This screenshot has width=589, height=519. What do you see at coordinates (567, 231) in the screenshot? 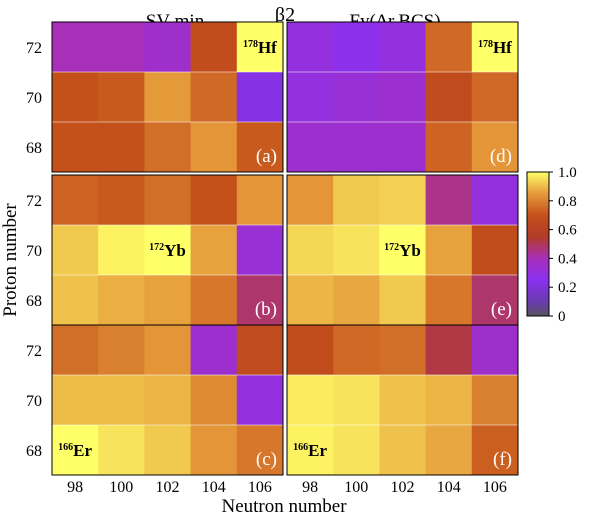
I see `colorbar-tick-label: 0.6` at bounding box center [567, 231].